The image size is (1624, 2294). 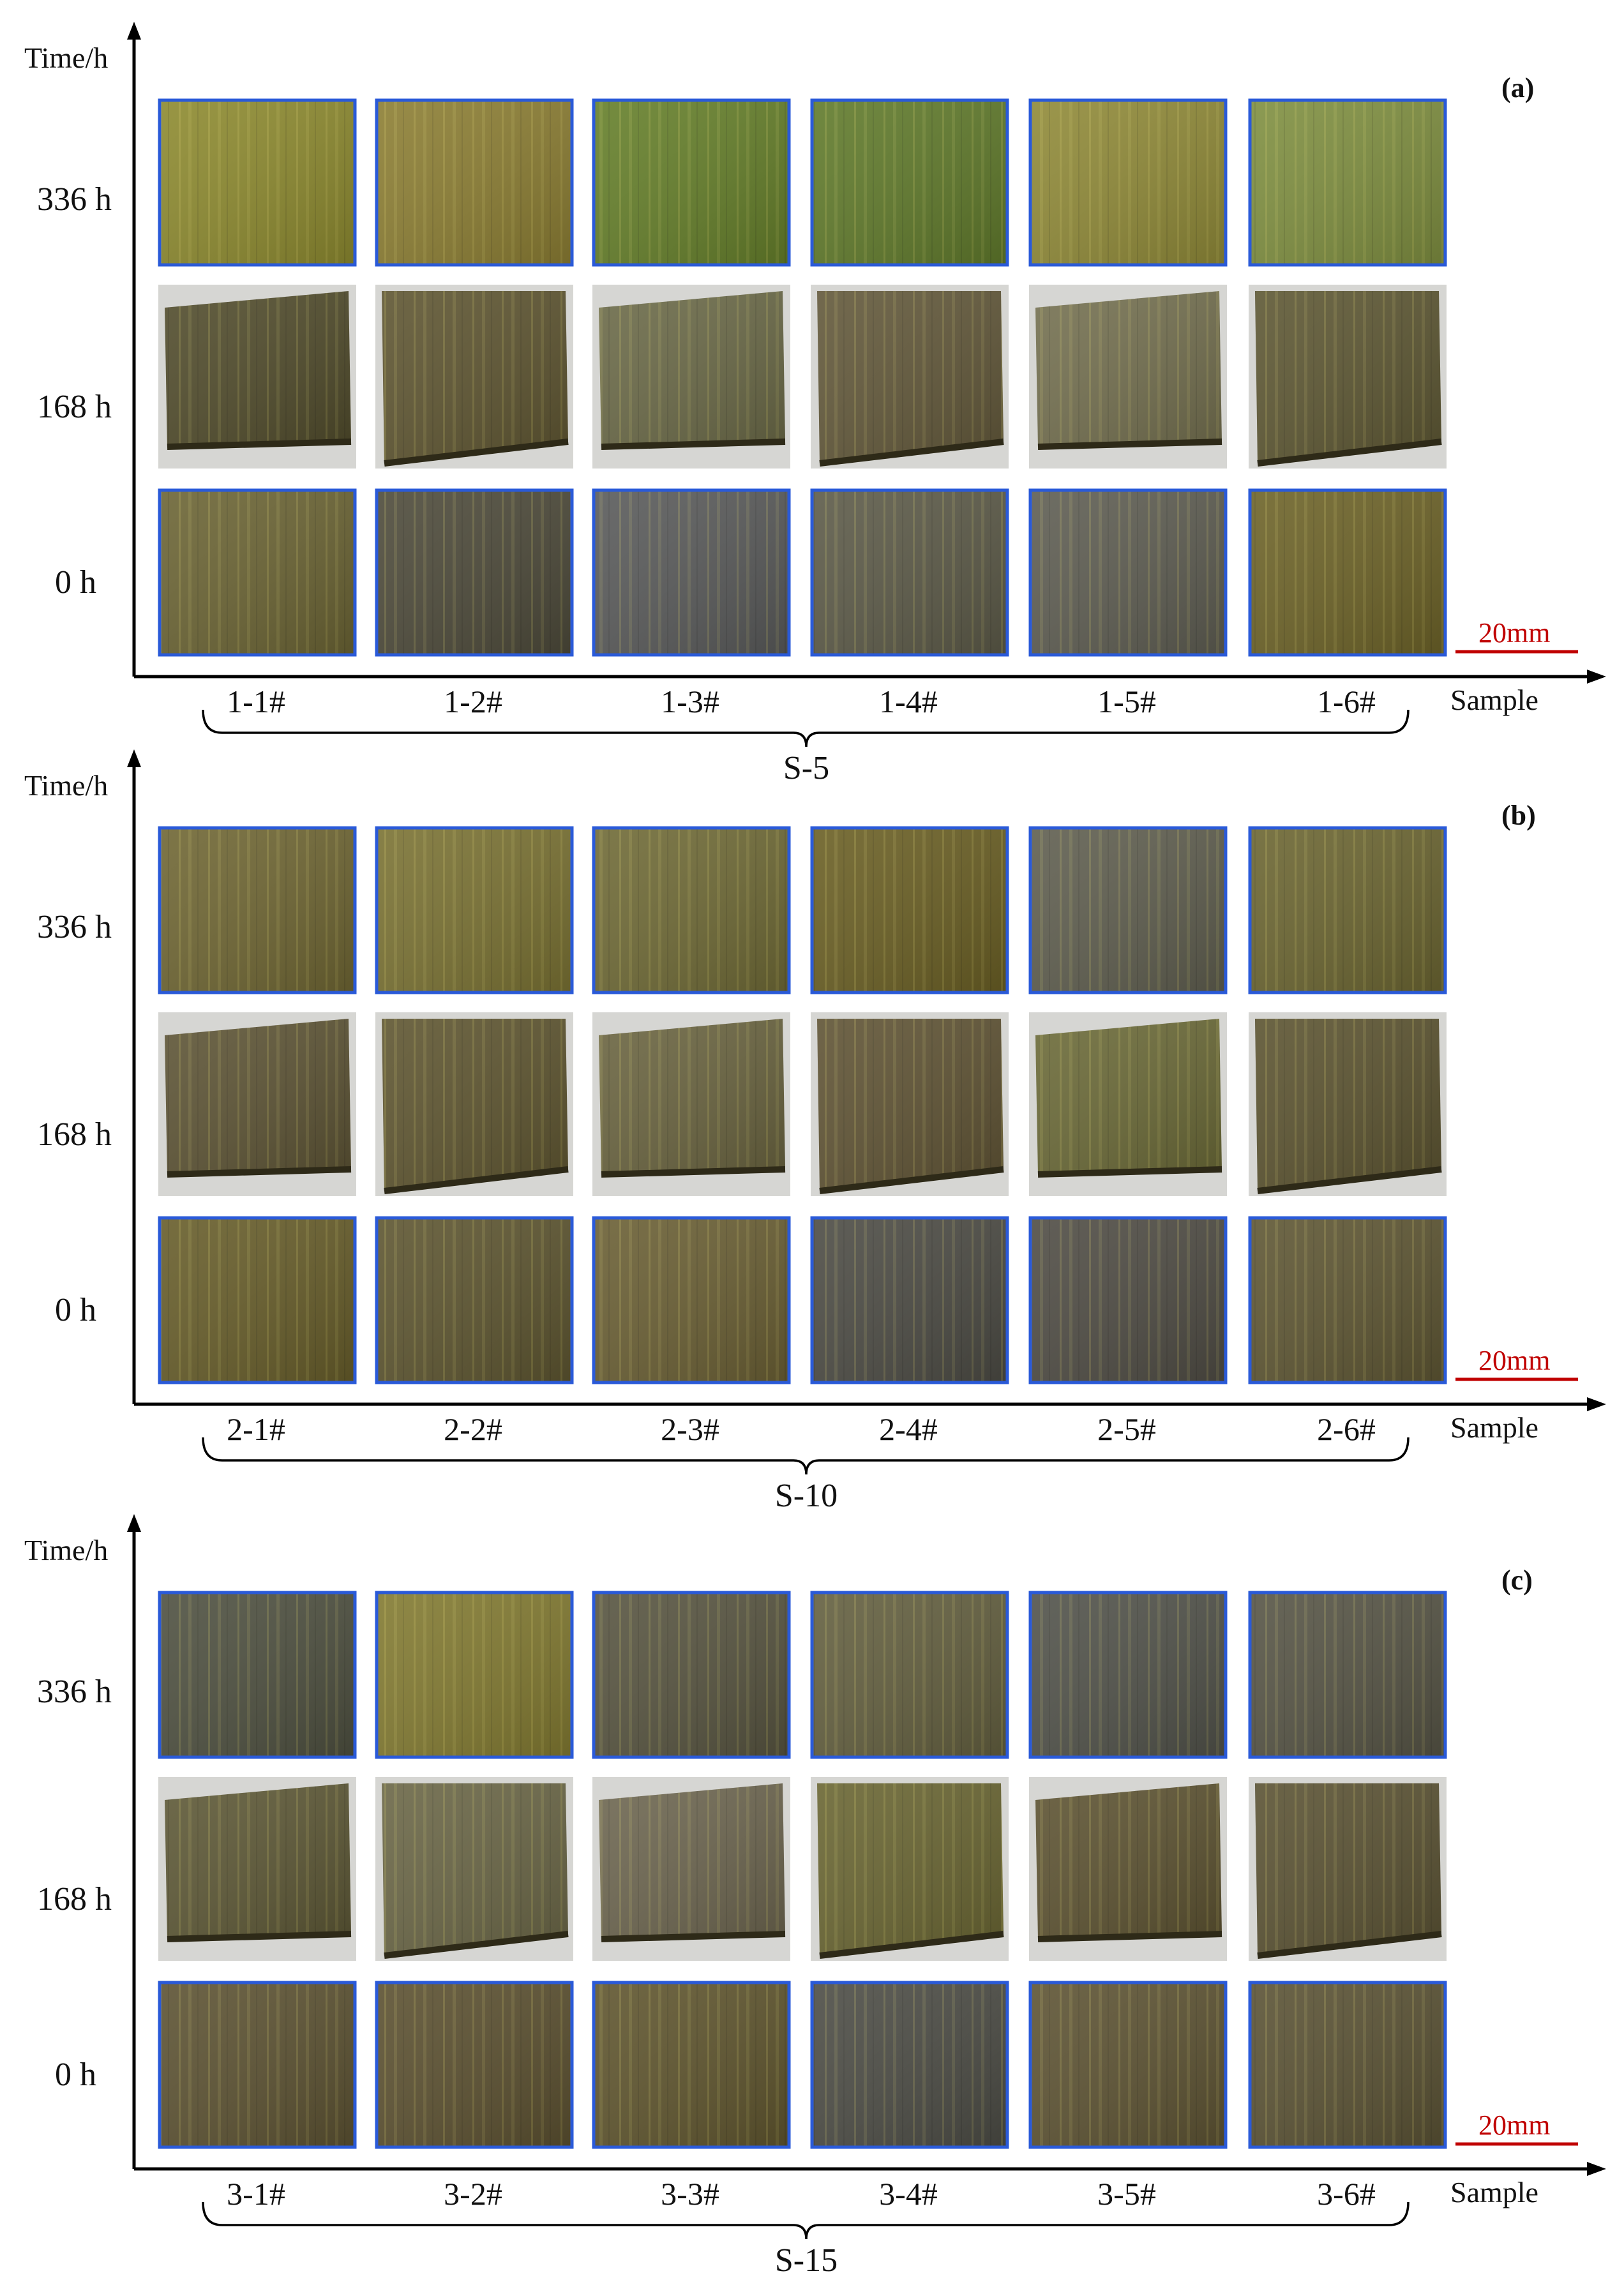 I want to click on panel-tag: (a), so click(x=1518, y=87).